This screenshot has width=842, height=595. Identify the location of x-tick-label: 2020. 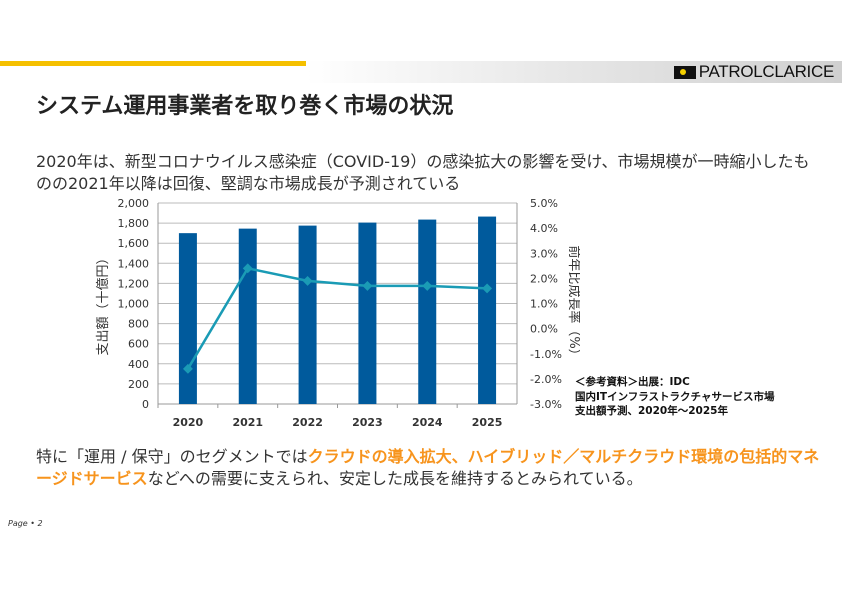
(188, 422).